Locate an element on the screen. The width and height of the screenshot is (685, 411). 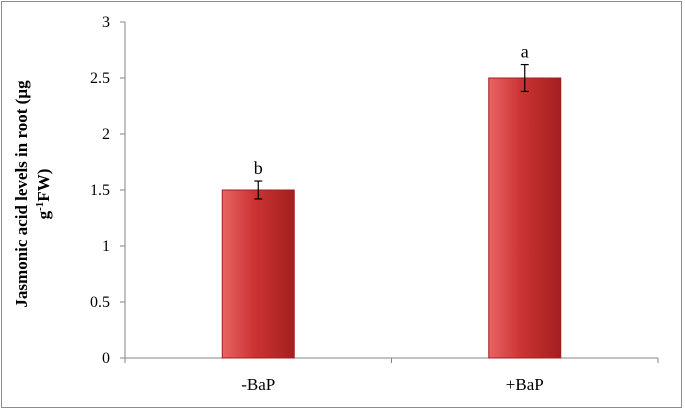
significance-letter: a is located at coordinates (525, 52).